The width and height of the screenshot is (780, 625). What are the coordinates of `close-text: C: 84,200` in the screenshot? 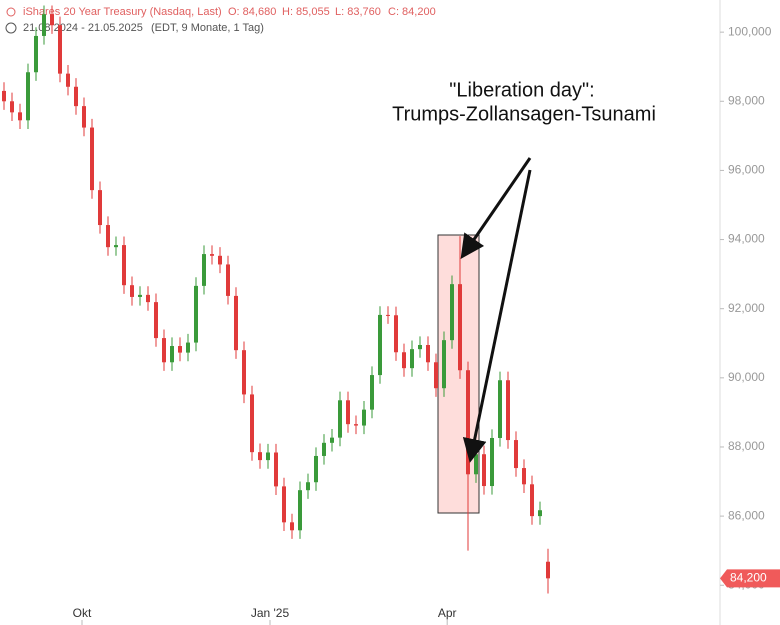 It's located at (412, 12).